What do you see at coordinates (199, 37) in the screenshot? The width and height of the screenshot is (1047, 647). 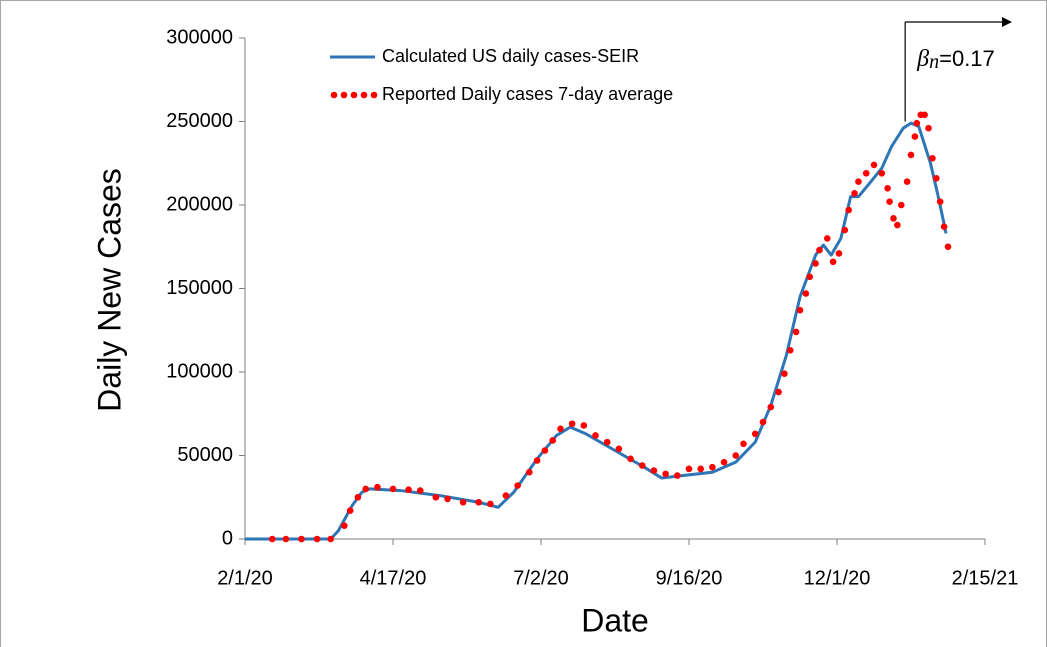 I see `y-tick-label: 300000` at bounding box center [199, 37].